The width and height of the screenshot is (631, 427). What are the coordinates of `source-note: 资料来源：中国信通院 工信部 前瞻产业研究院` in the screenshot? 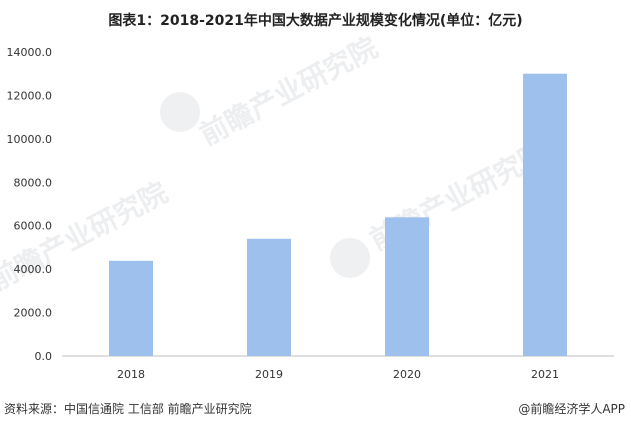 It's located at (128, 409).